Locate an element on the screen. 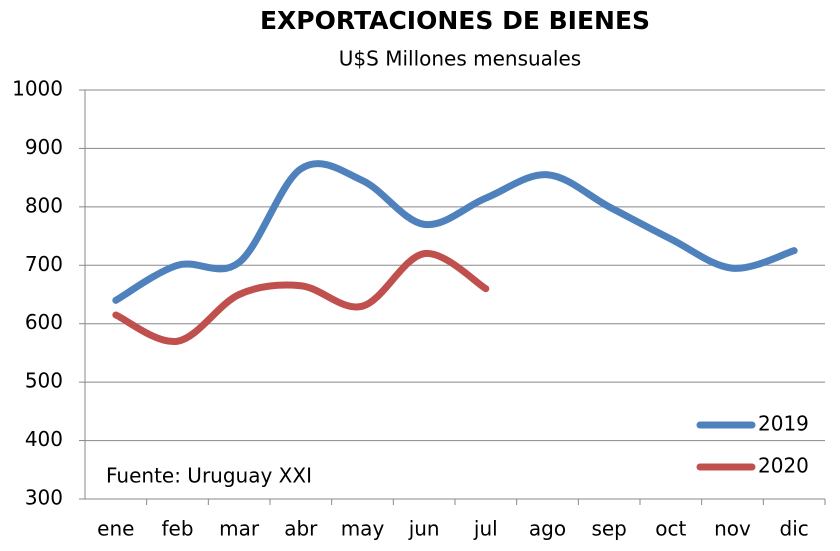 The width and height of the screenshot is (840, 551). y-tick-label: 700 is located at coordinates (44, 264).